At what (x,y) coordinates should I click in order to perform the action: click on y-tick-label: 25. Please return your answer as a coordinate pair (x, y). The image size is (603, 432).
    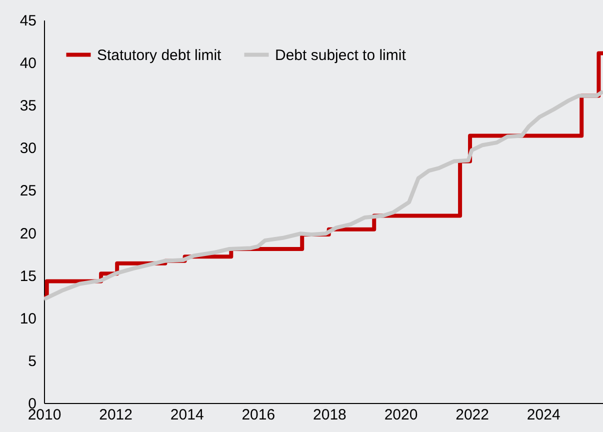
    Looking at the image, I should click on (28, 191).